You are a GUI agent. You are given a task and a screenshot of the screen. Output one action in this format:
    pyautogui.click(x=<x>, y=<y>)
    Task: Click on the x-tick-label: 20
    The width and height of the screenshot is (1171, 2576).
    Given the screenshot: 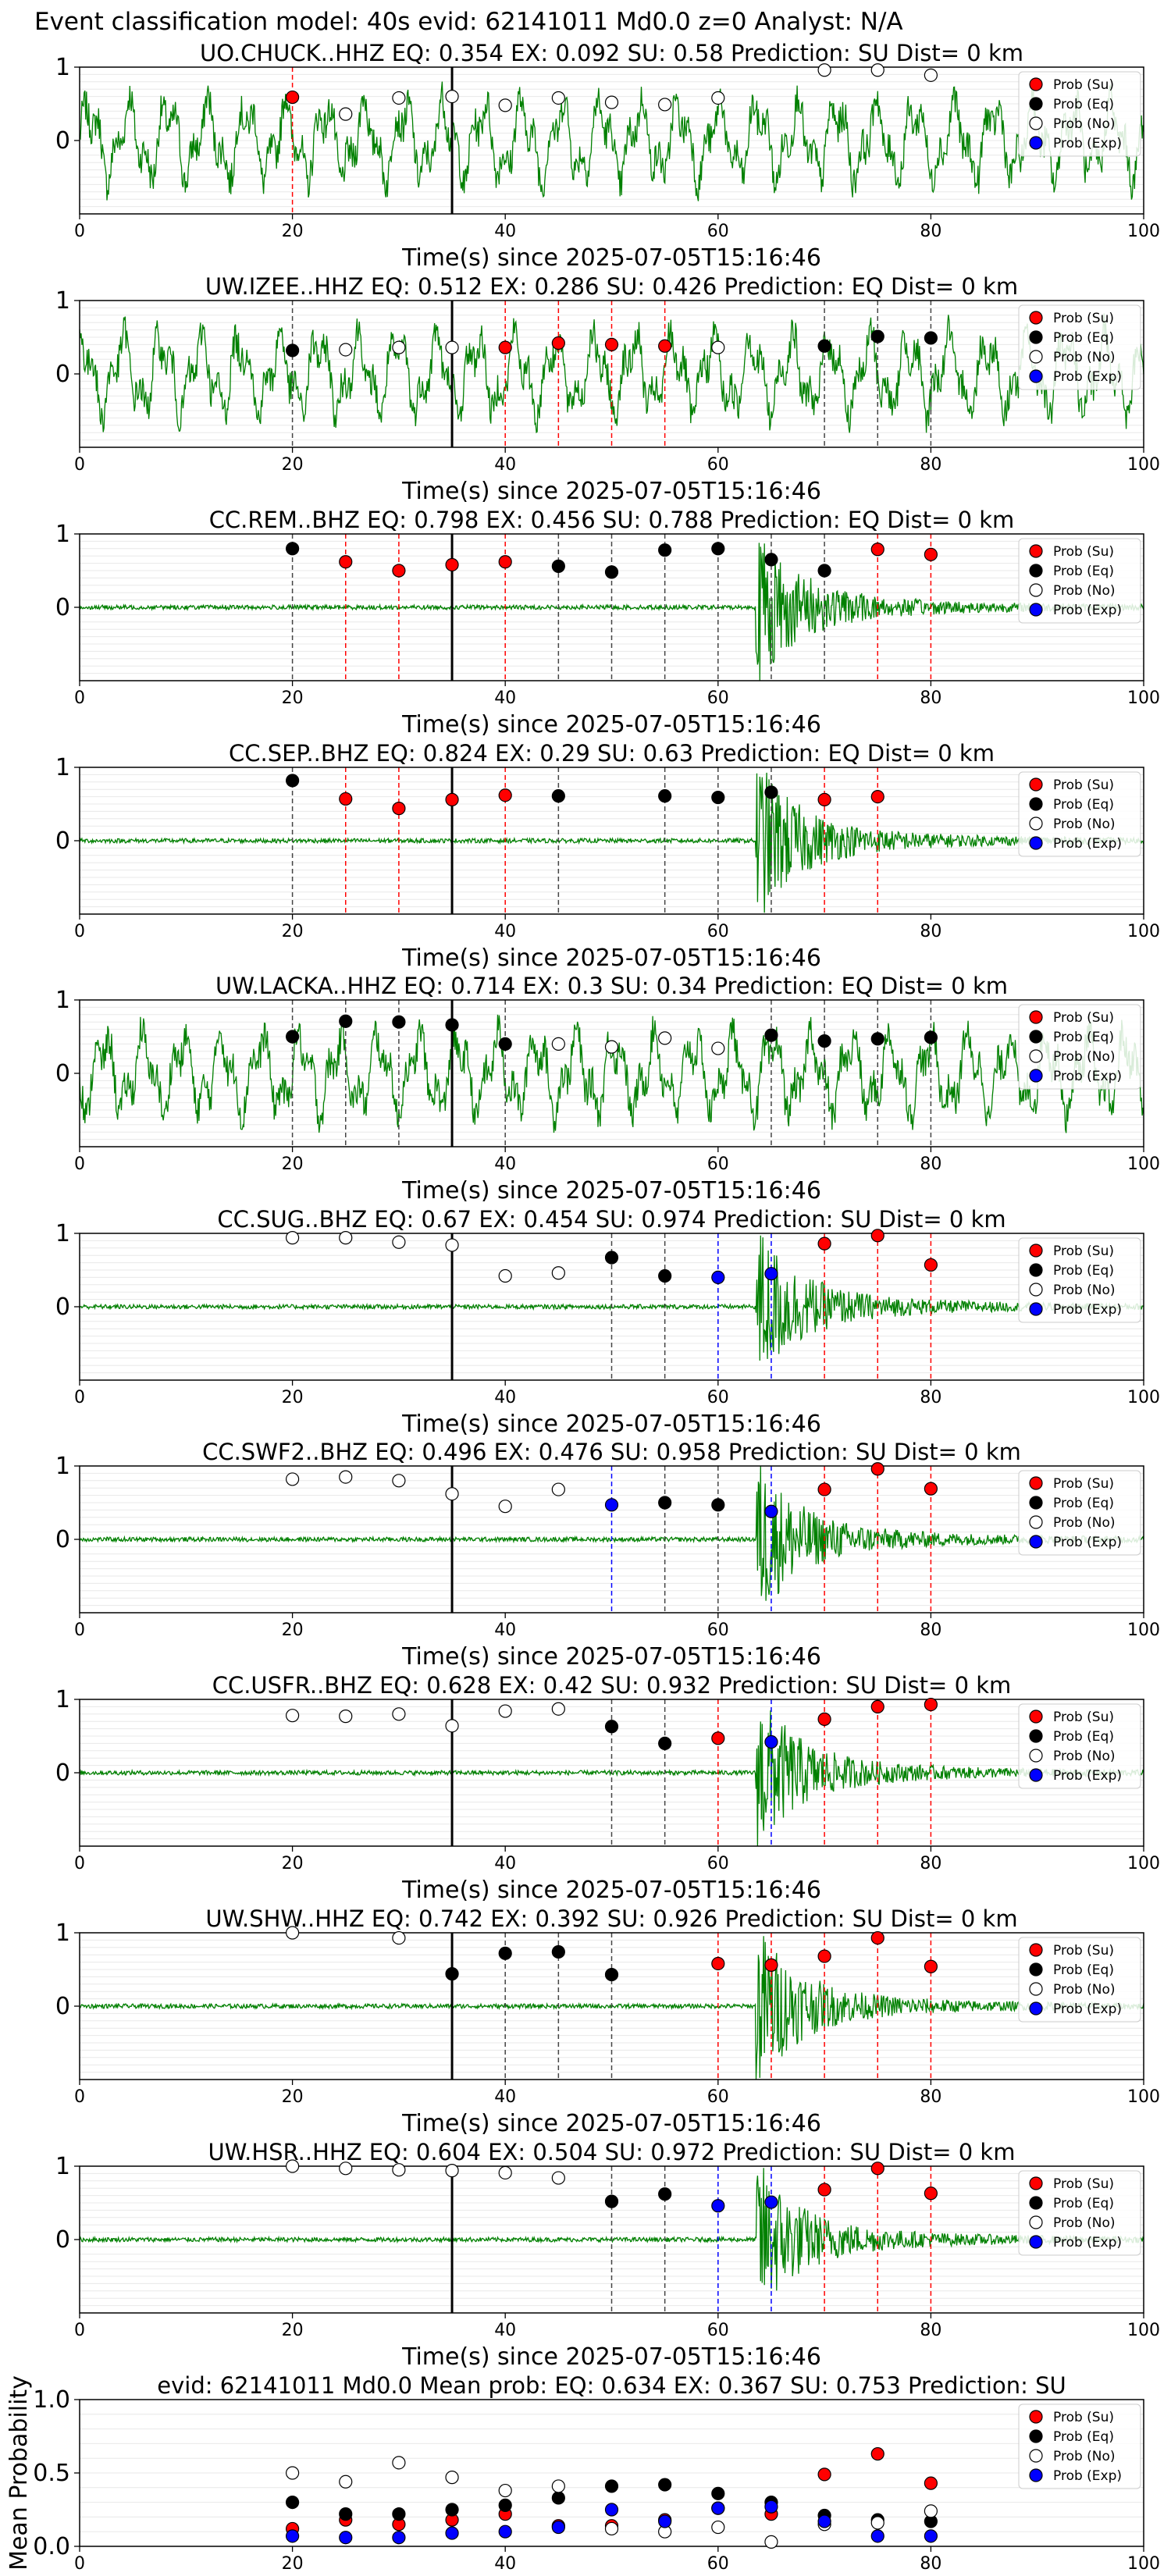 What is the action you would take?
    pyautogui.click(x=293, y=698)
    